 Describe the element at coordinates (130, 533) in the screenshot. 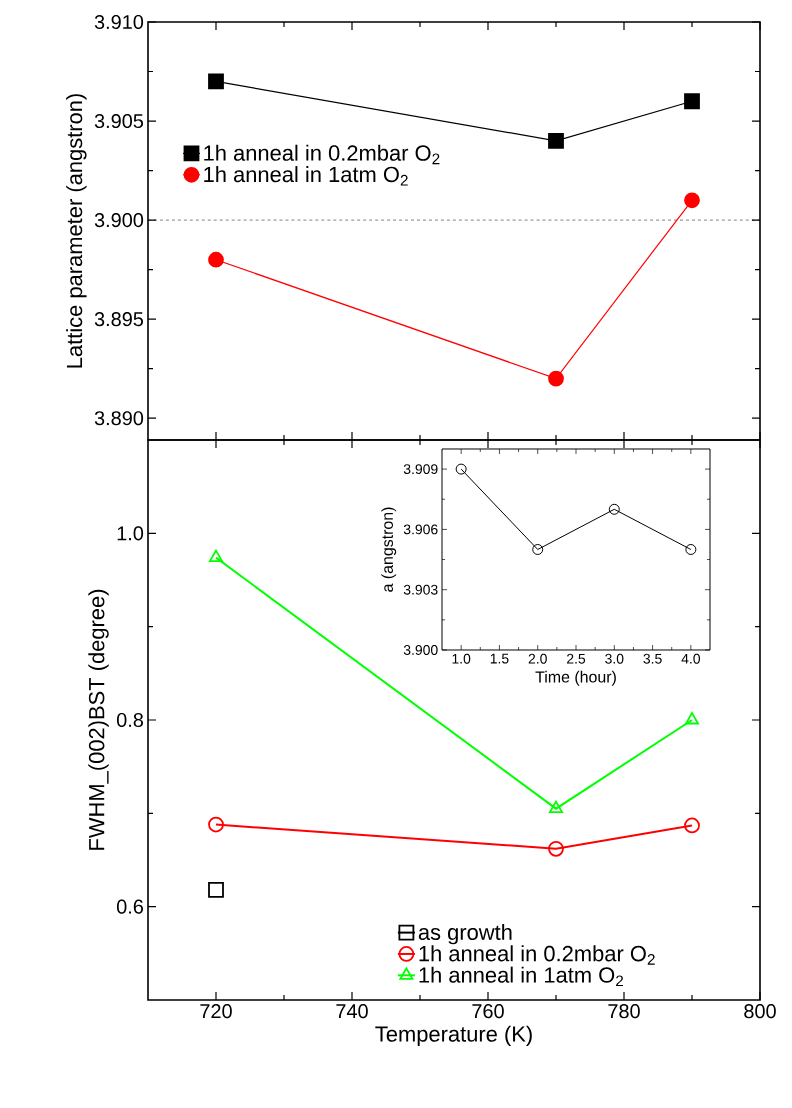

I see `y-tick-label: 1.0` at that location.